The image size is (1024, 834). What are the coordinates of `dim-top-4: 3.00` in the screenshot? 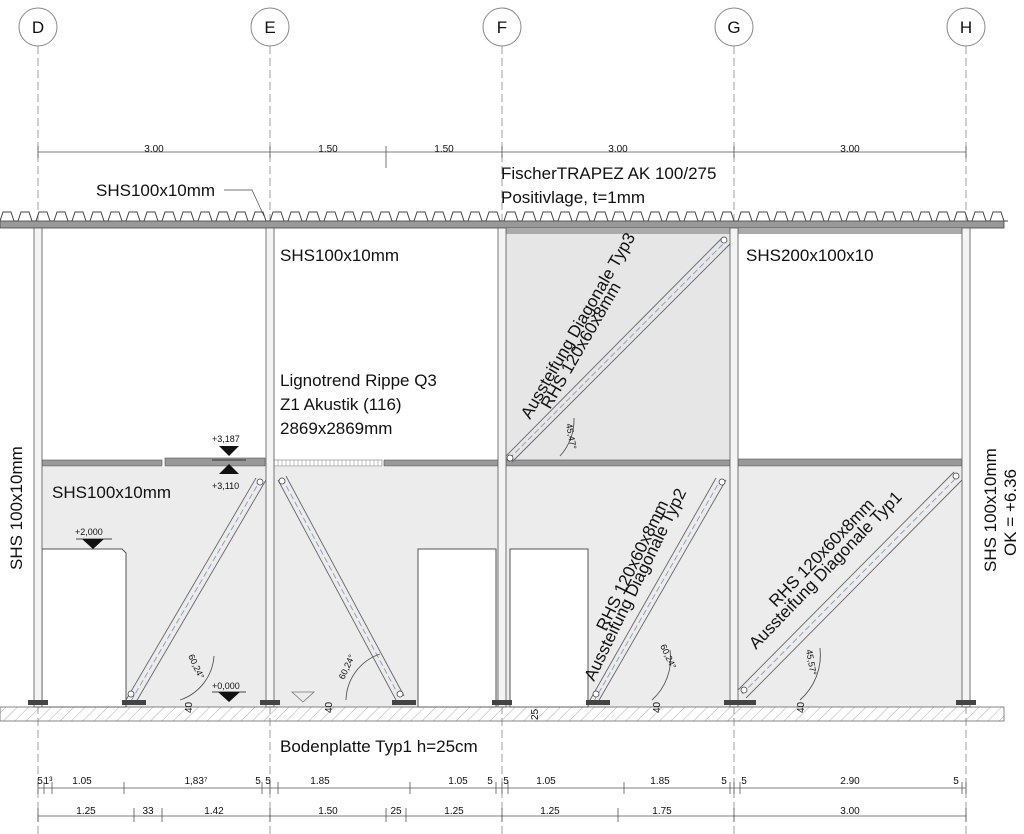 It's located at (618, 149).